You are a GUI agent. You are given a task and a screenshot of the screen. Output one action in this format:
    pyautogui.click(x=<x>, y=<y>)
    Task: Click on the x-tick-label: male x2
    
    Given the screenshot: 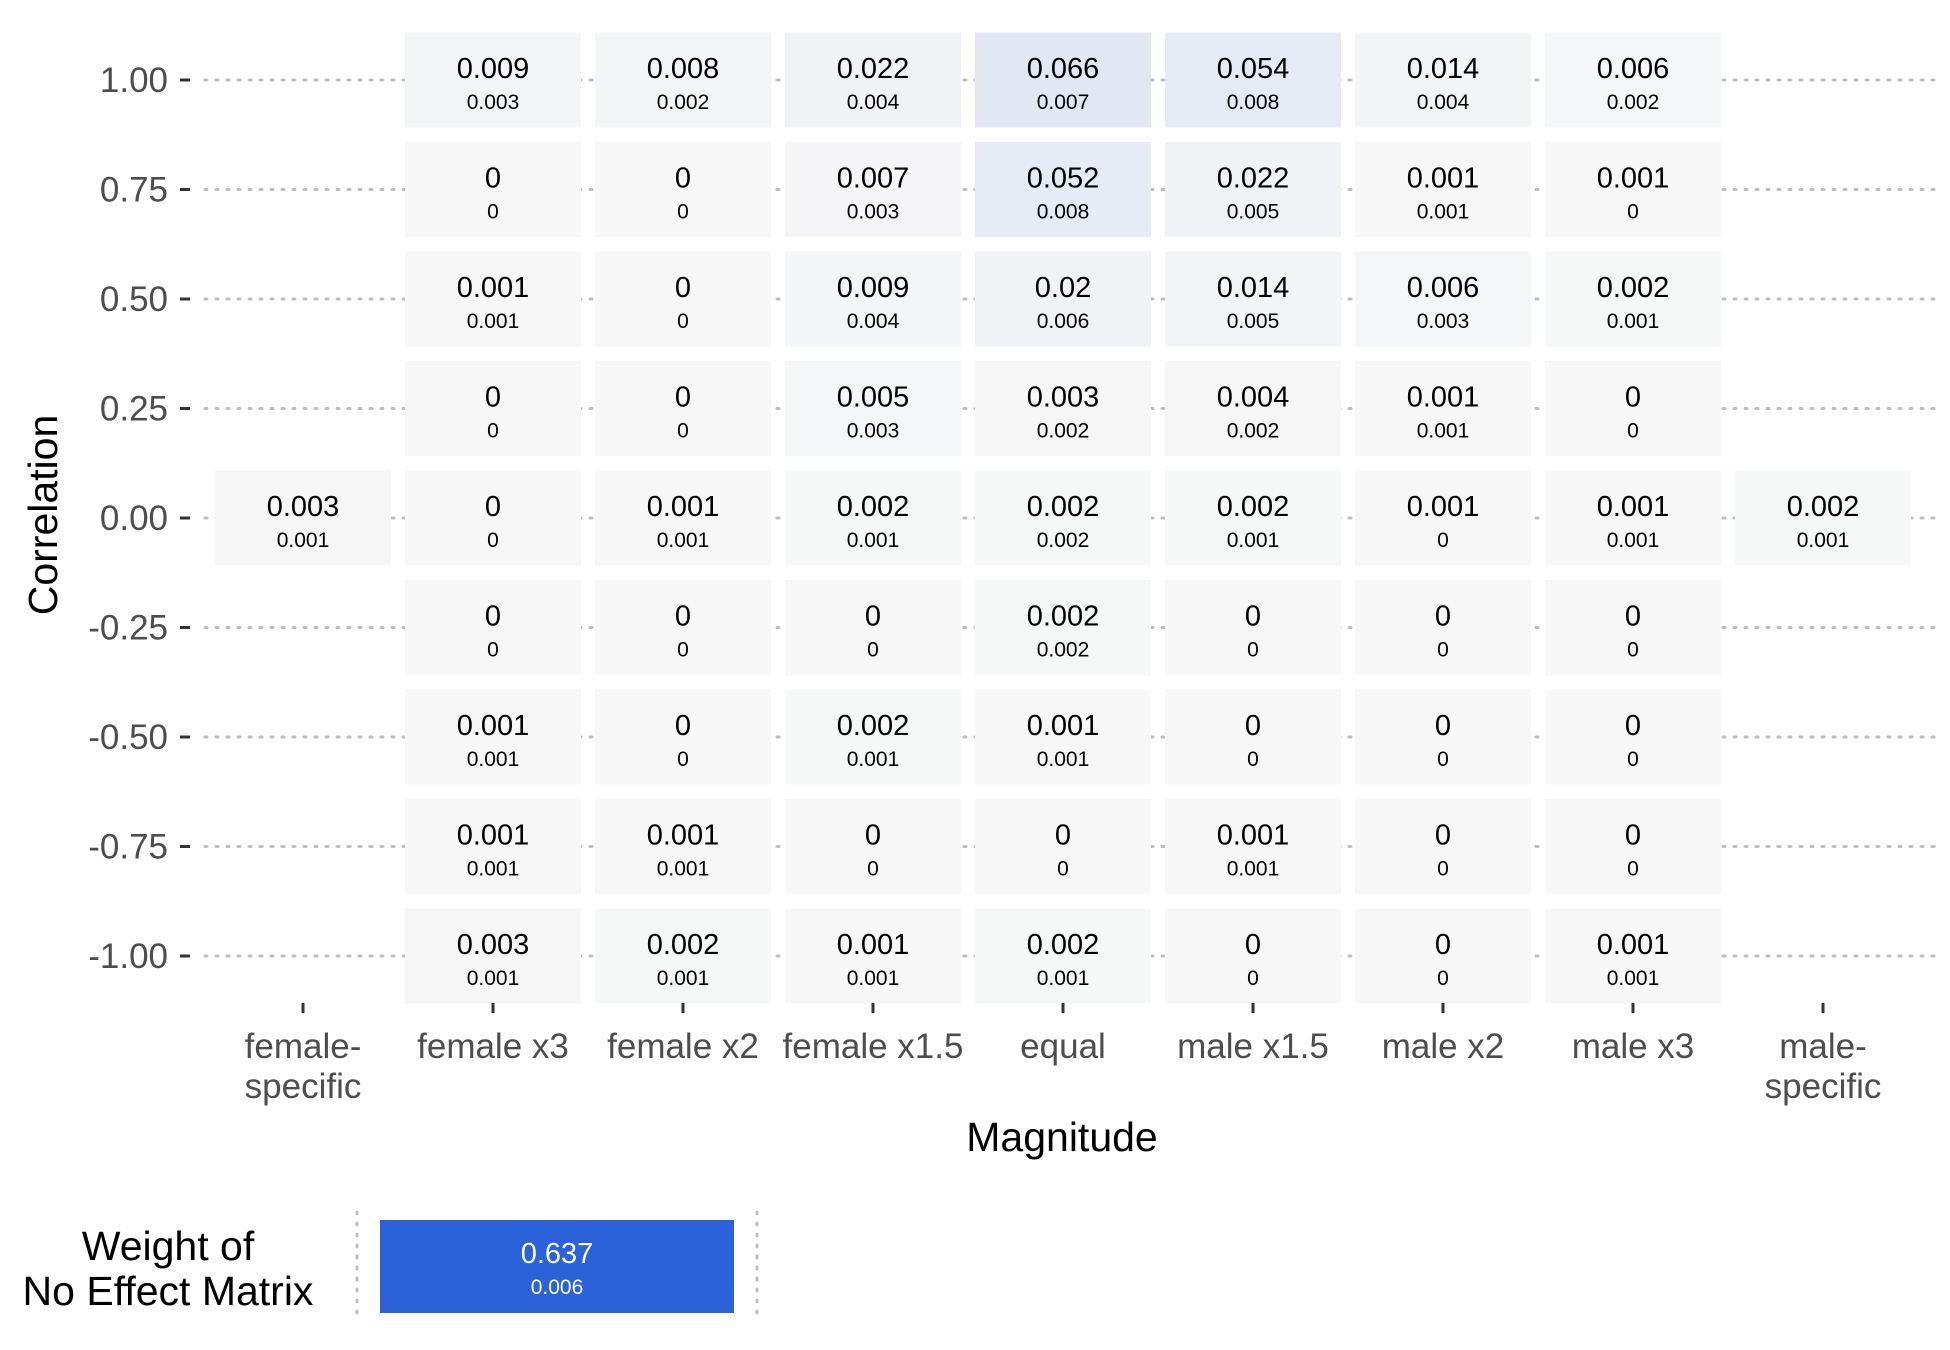 What is the action you would take?
    pyautogui.click(x=1443, y=1046)
    